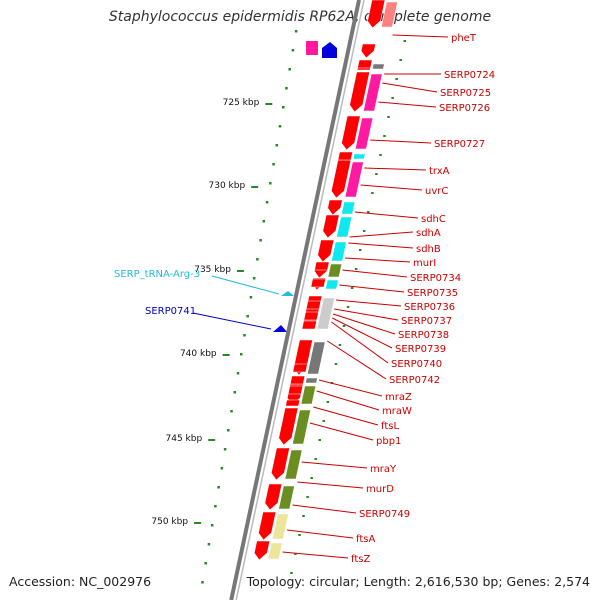 This screenshot has height=600, width=600. I want to click on trna-arrow, so click(287, 293).